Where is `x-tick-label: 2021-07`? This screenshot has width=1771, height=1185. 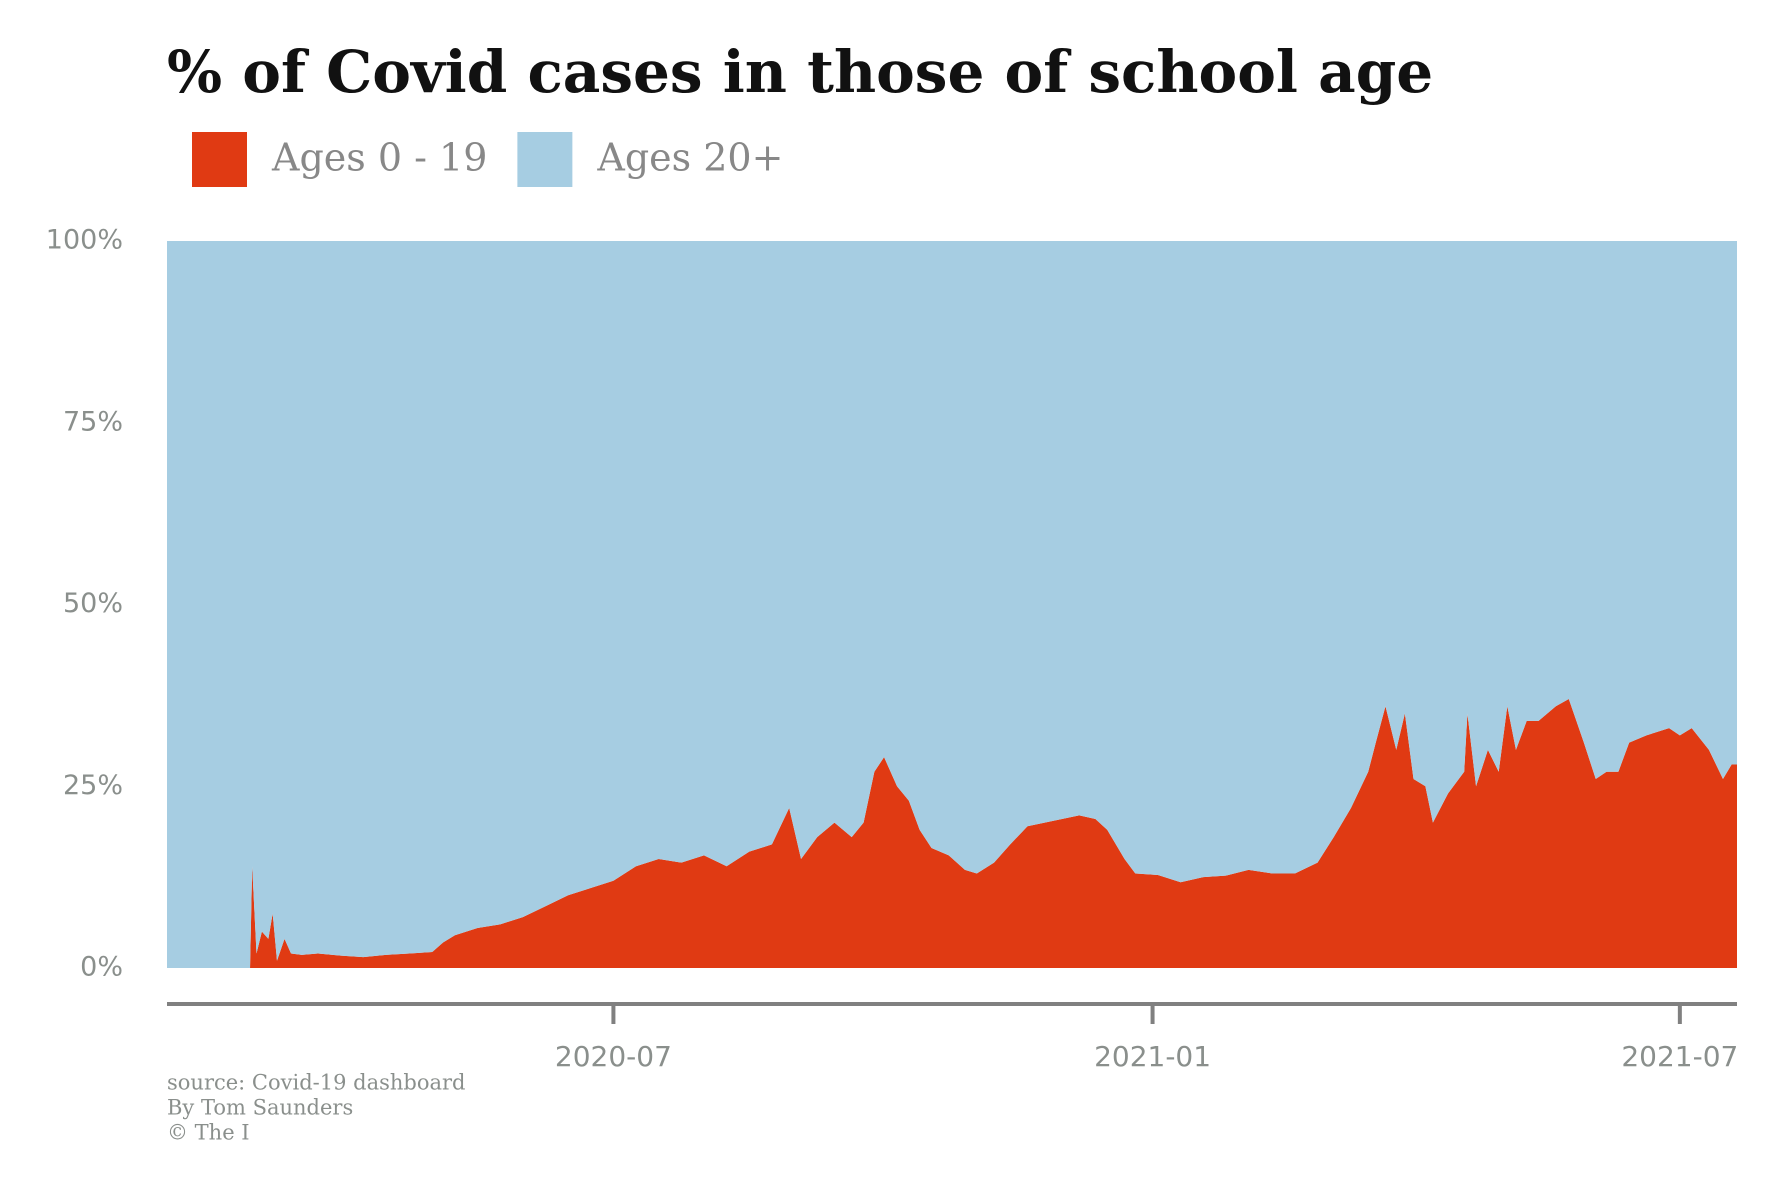 x-tick-label: 2021-07 is located at coordinates (1679, 1056).